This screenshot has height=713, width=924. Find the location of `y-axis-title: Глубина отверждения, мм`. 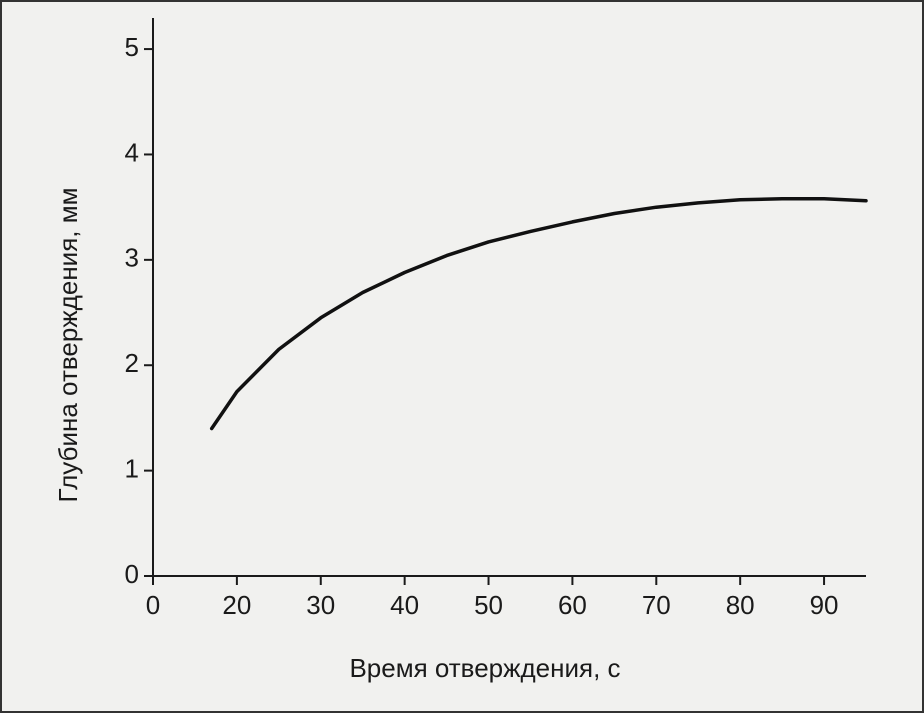

y-axis-title: Глубина отверждения, мм is located at coordinates (68, 345).